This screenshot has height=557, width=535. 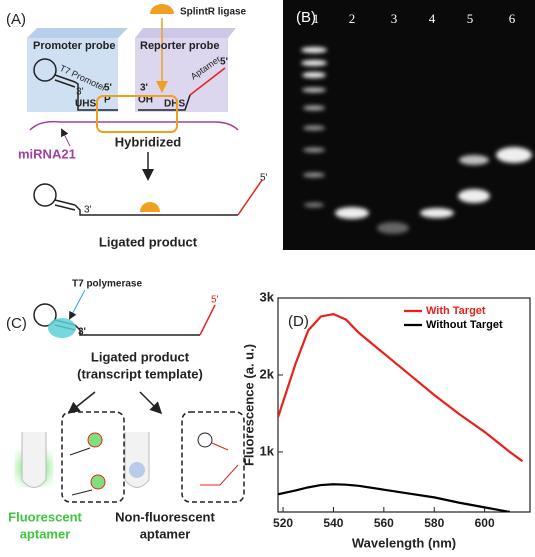 What do you see at coordinates (179, 46) in the screenshot?
I see `probe-label: Reporter probe` at bounding box center [179, 46].